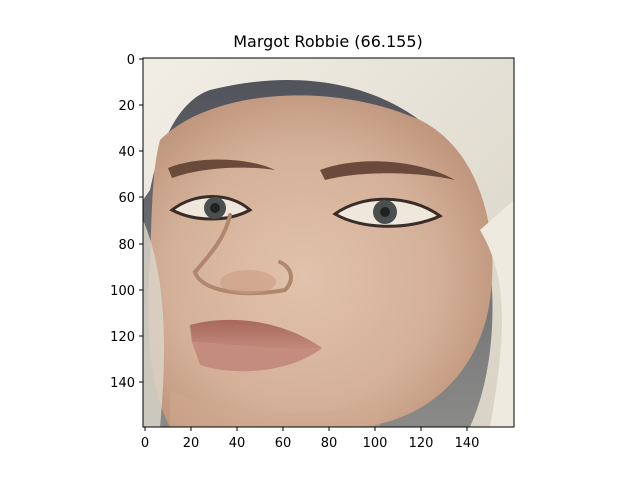  What do you see at coordinates (126, 245) in the screenshot?
I see `y-tick-label: 80` at bounding box center [126, 245].